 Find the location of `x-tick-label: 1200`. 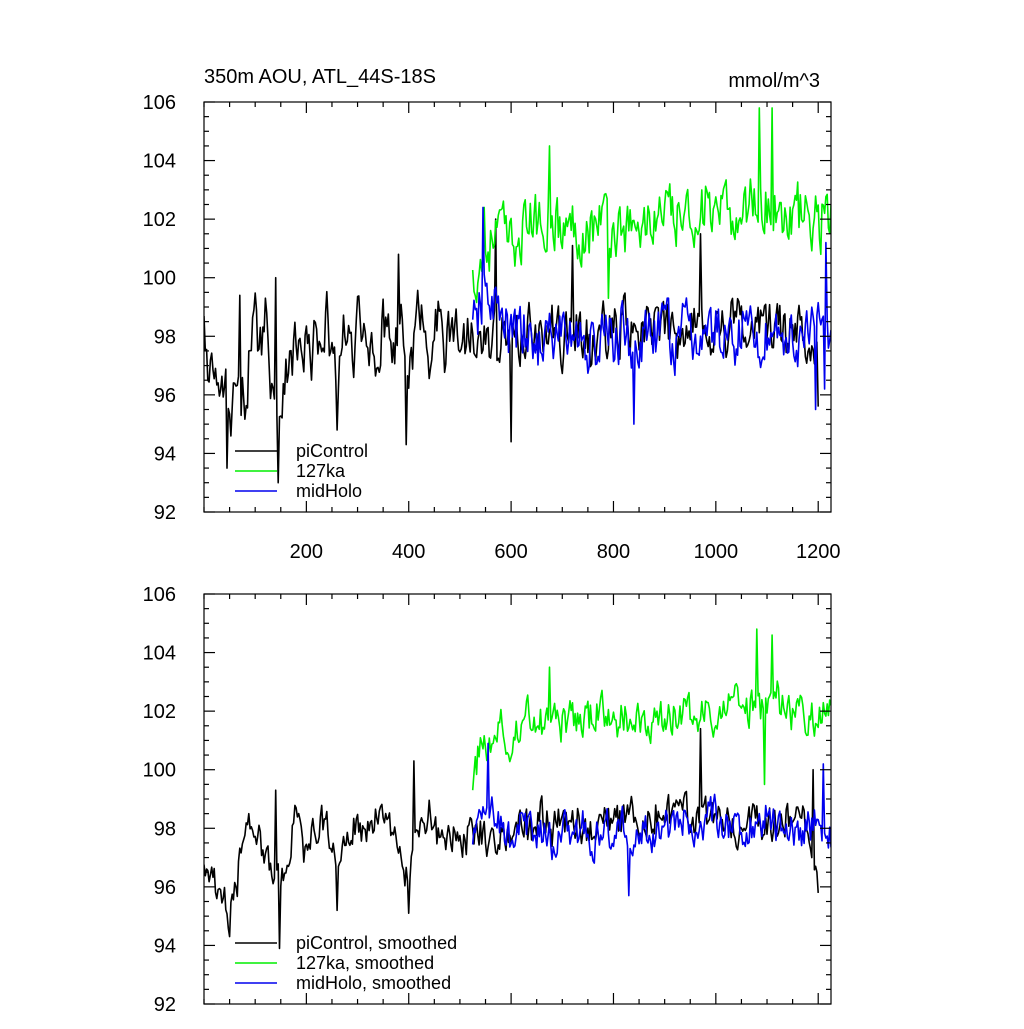

x-tick-label: 1200 is located at coordinates (818, 552).